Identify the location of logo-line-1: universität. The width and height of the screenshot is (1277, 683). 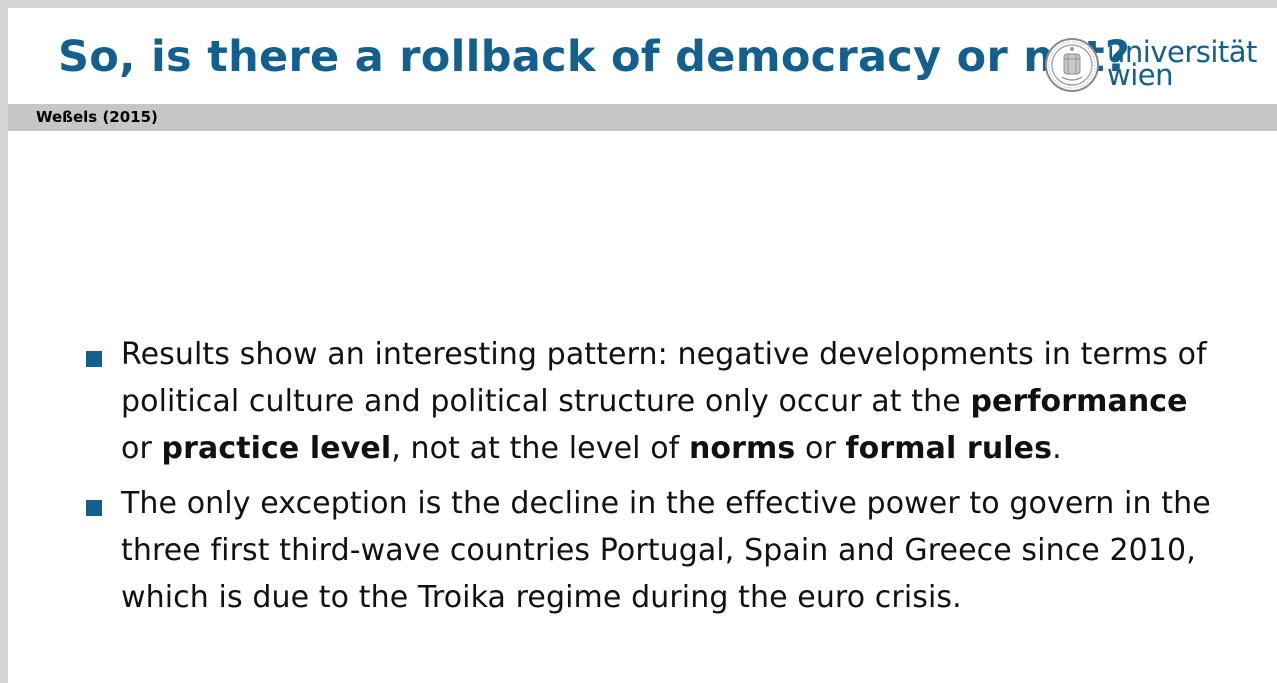
(1182, 52).